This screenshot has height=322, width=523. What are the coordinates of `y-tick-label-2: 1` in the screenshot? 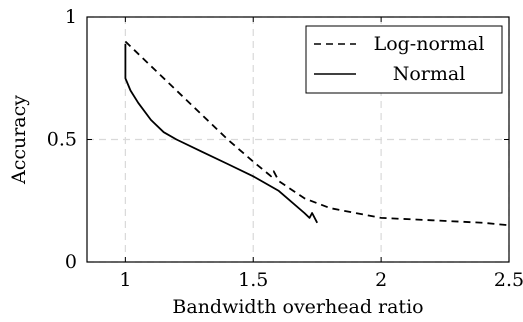 It's located at (71, 17).